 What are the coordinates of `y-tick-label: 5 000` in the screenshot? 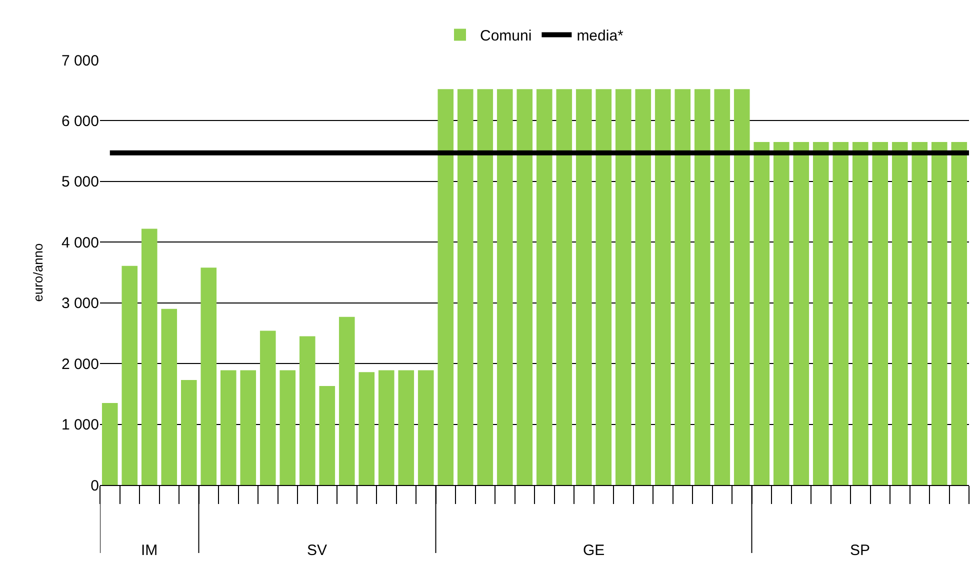 It's located at (80, 182).